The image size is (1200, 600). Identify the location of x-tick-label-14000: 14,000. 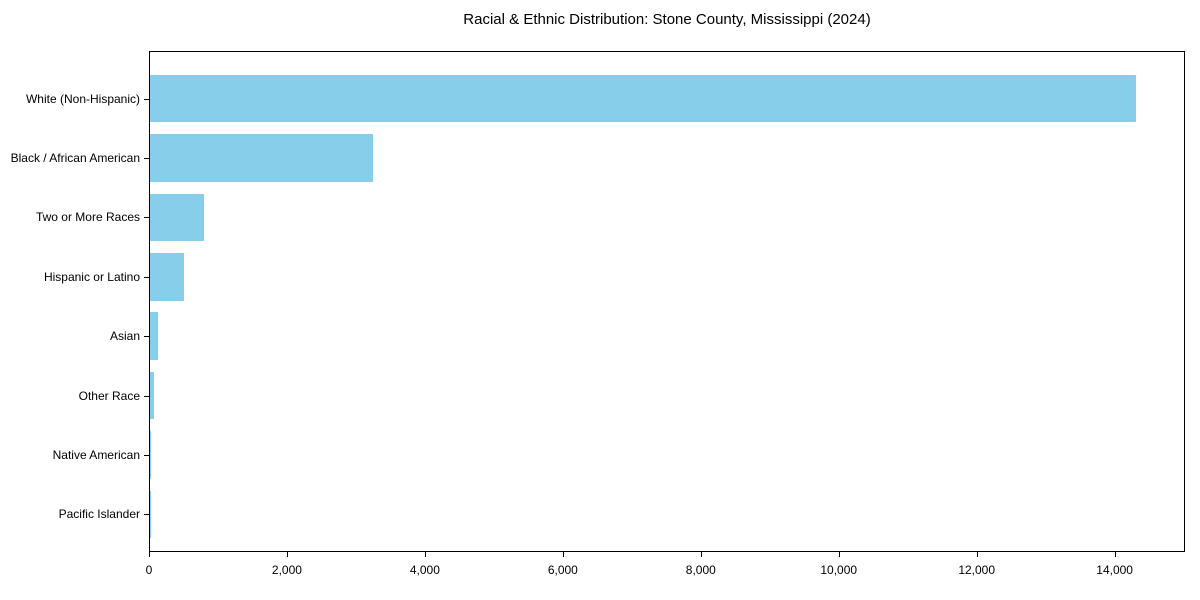
(1114, 570).